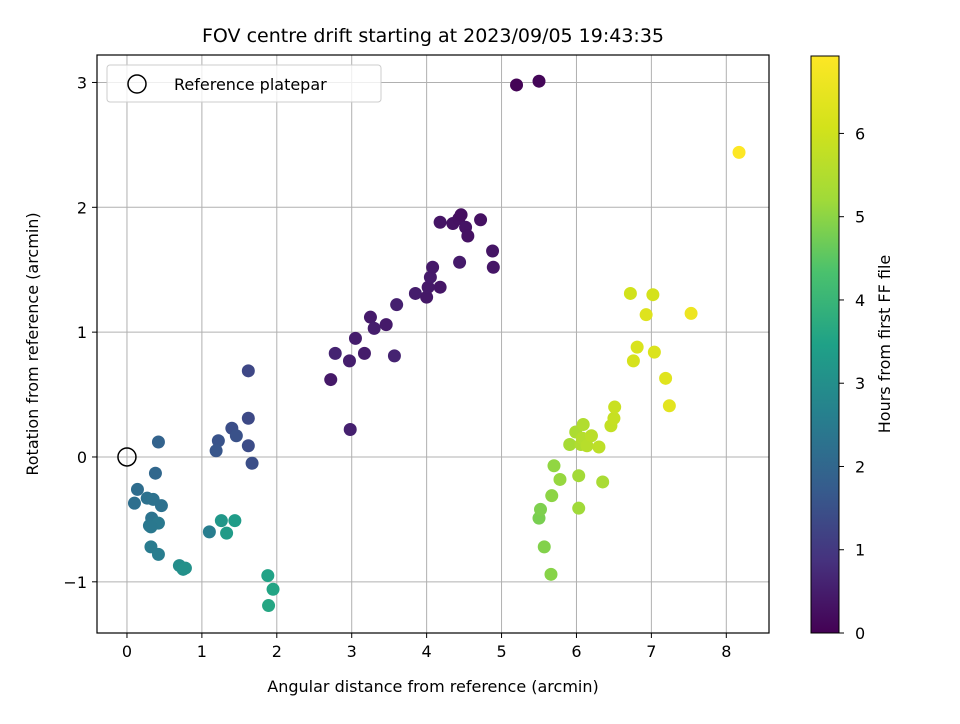  I want to click on y-tick-label: 1, so click(82, 332).